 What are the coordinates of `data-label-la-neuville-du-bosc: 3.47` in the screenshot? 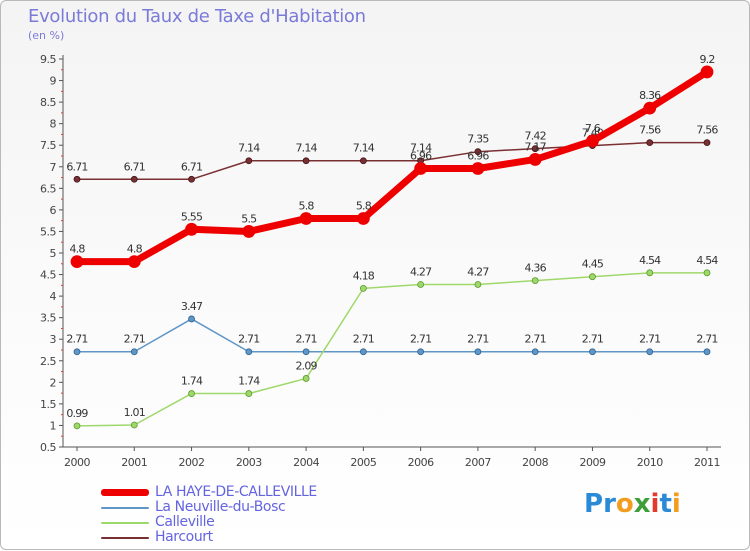 It's located at (192, 306).